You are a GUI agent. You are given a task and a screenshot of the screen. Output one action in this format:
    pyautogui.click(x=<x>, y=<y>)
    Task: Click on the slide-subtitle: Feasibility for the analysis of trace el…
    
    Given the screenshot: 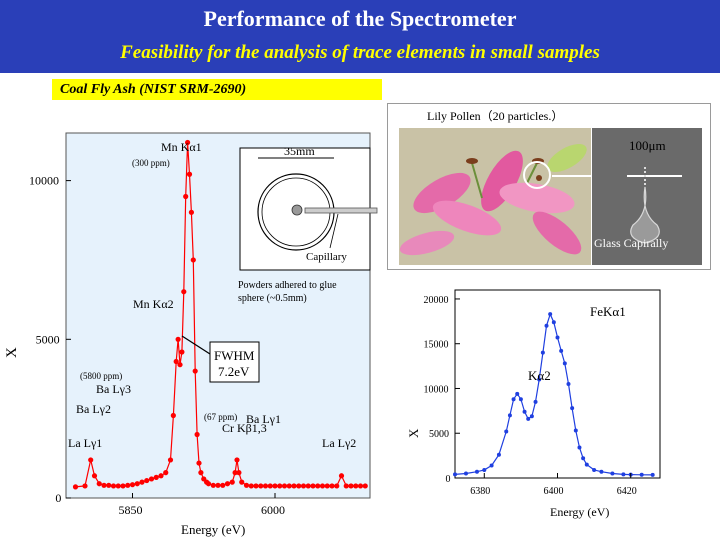 What is the action you would take?
    pyautogui.click(x=360, y=52)
    